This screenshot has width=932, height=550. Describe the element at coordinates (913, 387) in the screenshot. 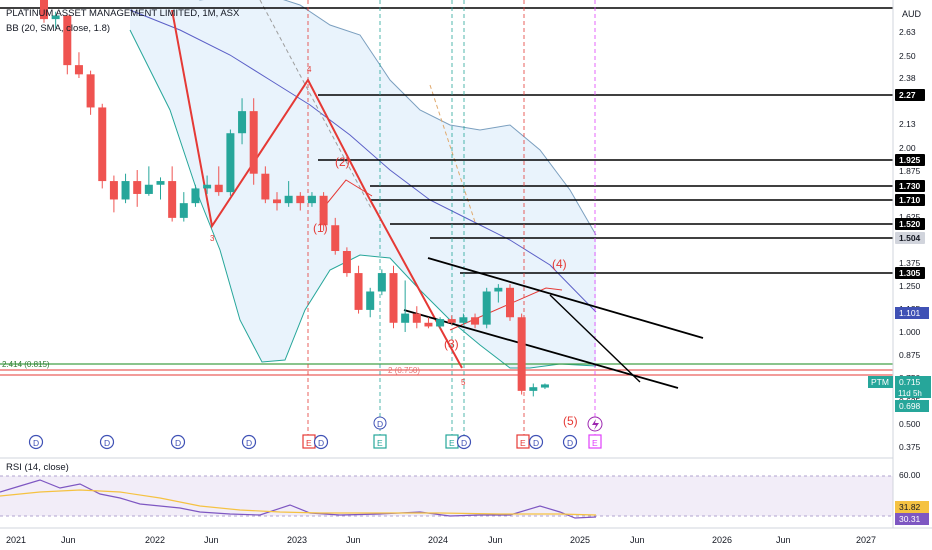

I see `last-price-badge` at that location.